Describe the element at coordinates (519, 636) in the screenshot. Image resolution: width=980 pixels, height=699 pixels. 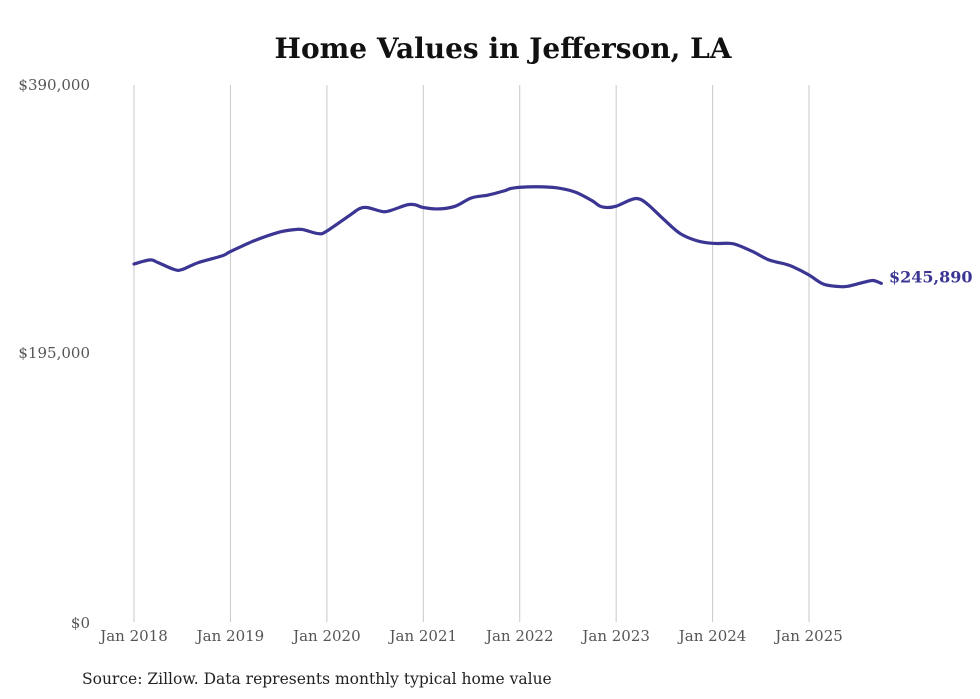
I see `x-tick-label-4: Jan 2022` at that location.